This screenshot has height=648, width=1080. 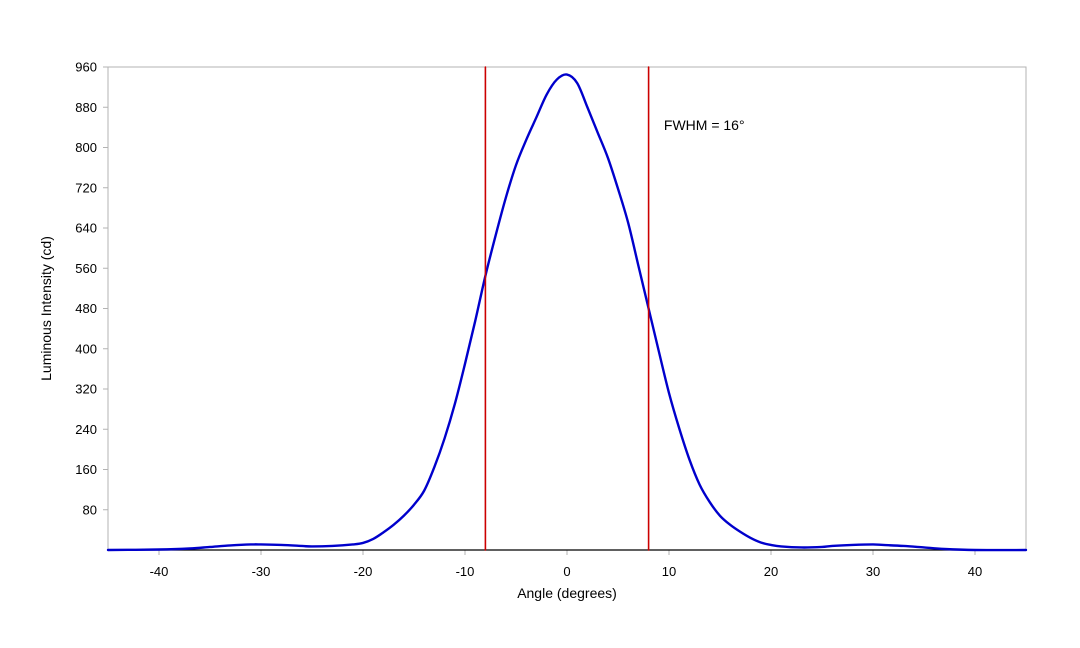 I want to click on annotations: FWHM = 16°, so click(x=704, y=125).